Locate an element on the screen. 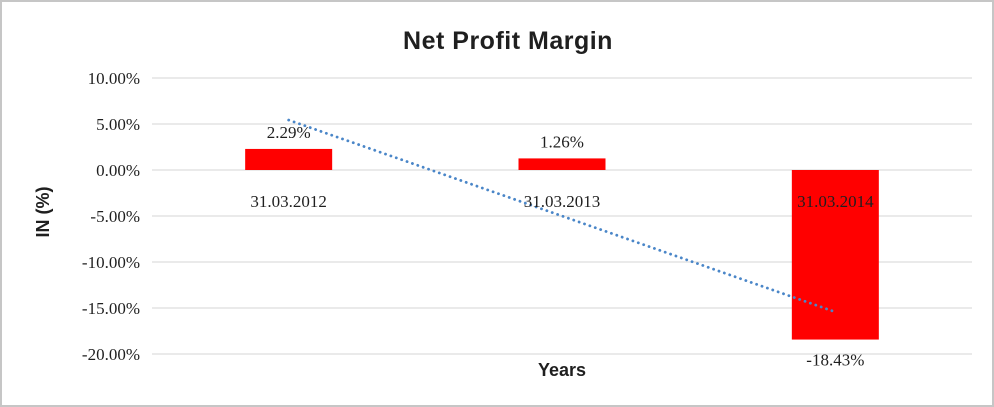 Image resolution: width=994 pixels, height=407 pixels. category-label: 31.03.2014 is located at coordinates (835, 201).